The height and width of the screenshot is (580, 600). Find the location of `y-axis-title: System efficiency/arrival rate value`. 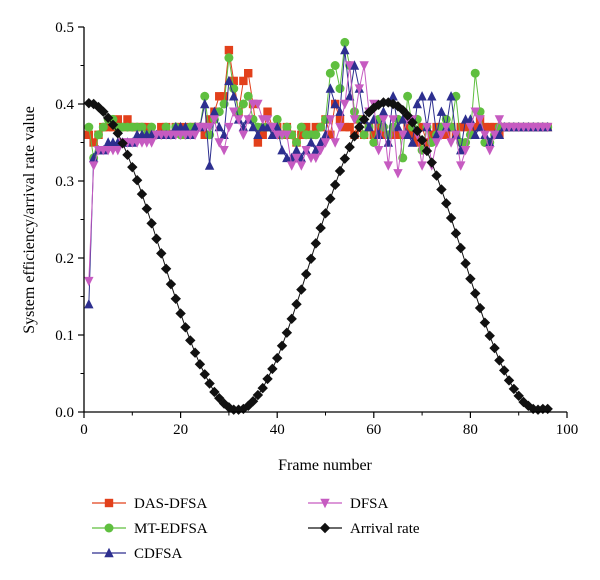

y-axis-title: System efficiency/arrival rate value is located at coordinates (29, 220).